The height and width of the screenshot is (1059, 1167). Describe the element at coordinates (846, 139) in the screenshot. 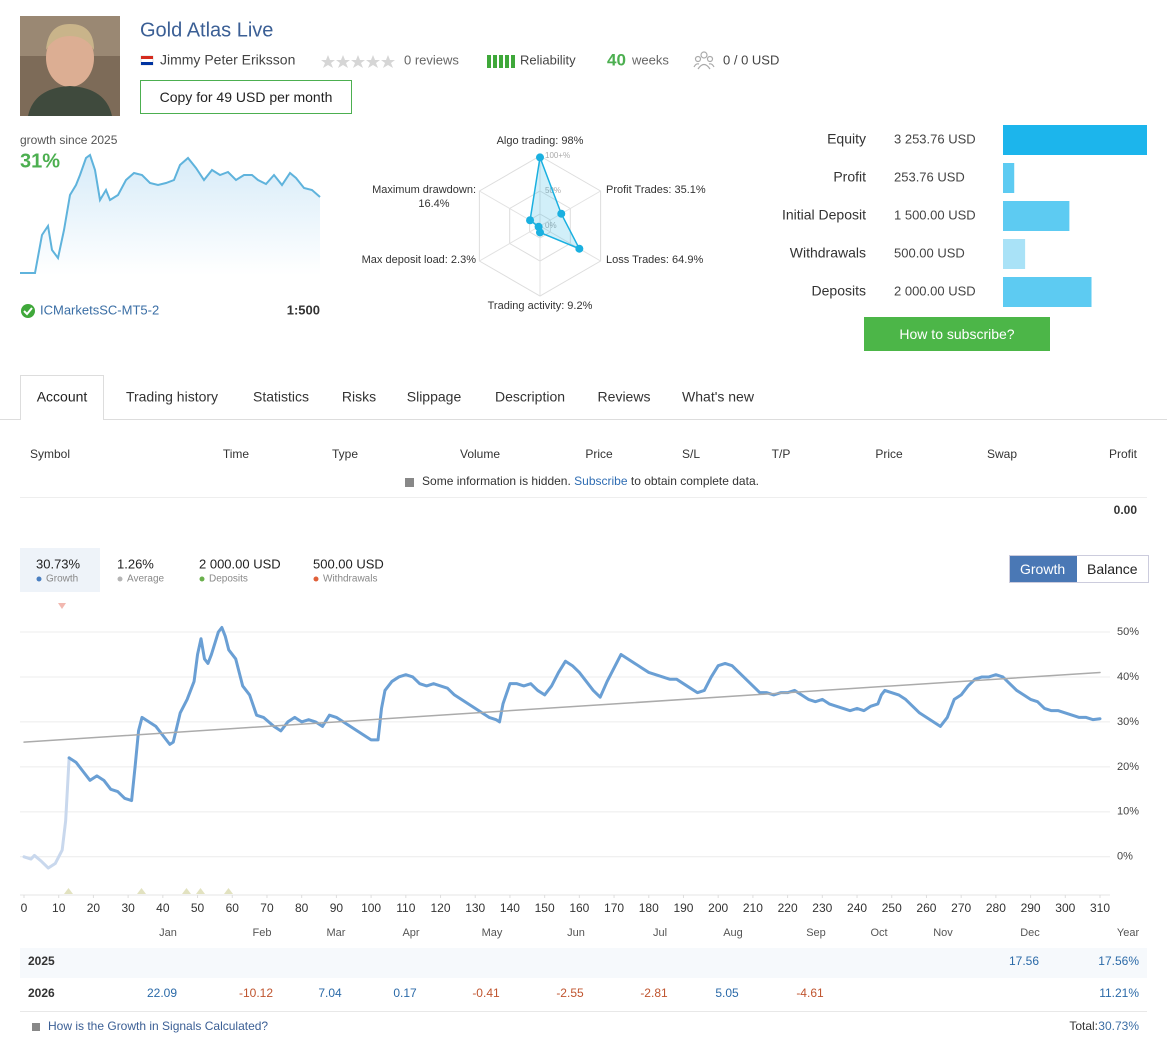

I see `stat-label: Equity` at that location.